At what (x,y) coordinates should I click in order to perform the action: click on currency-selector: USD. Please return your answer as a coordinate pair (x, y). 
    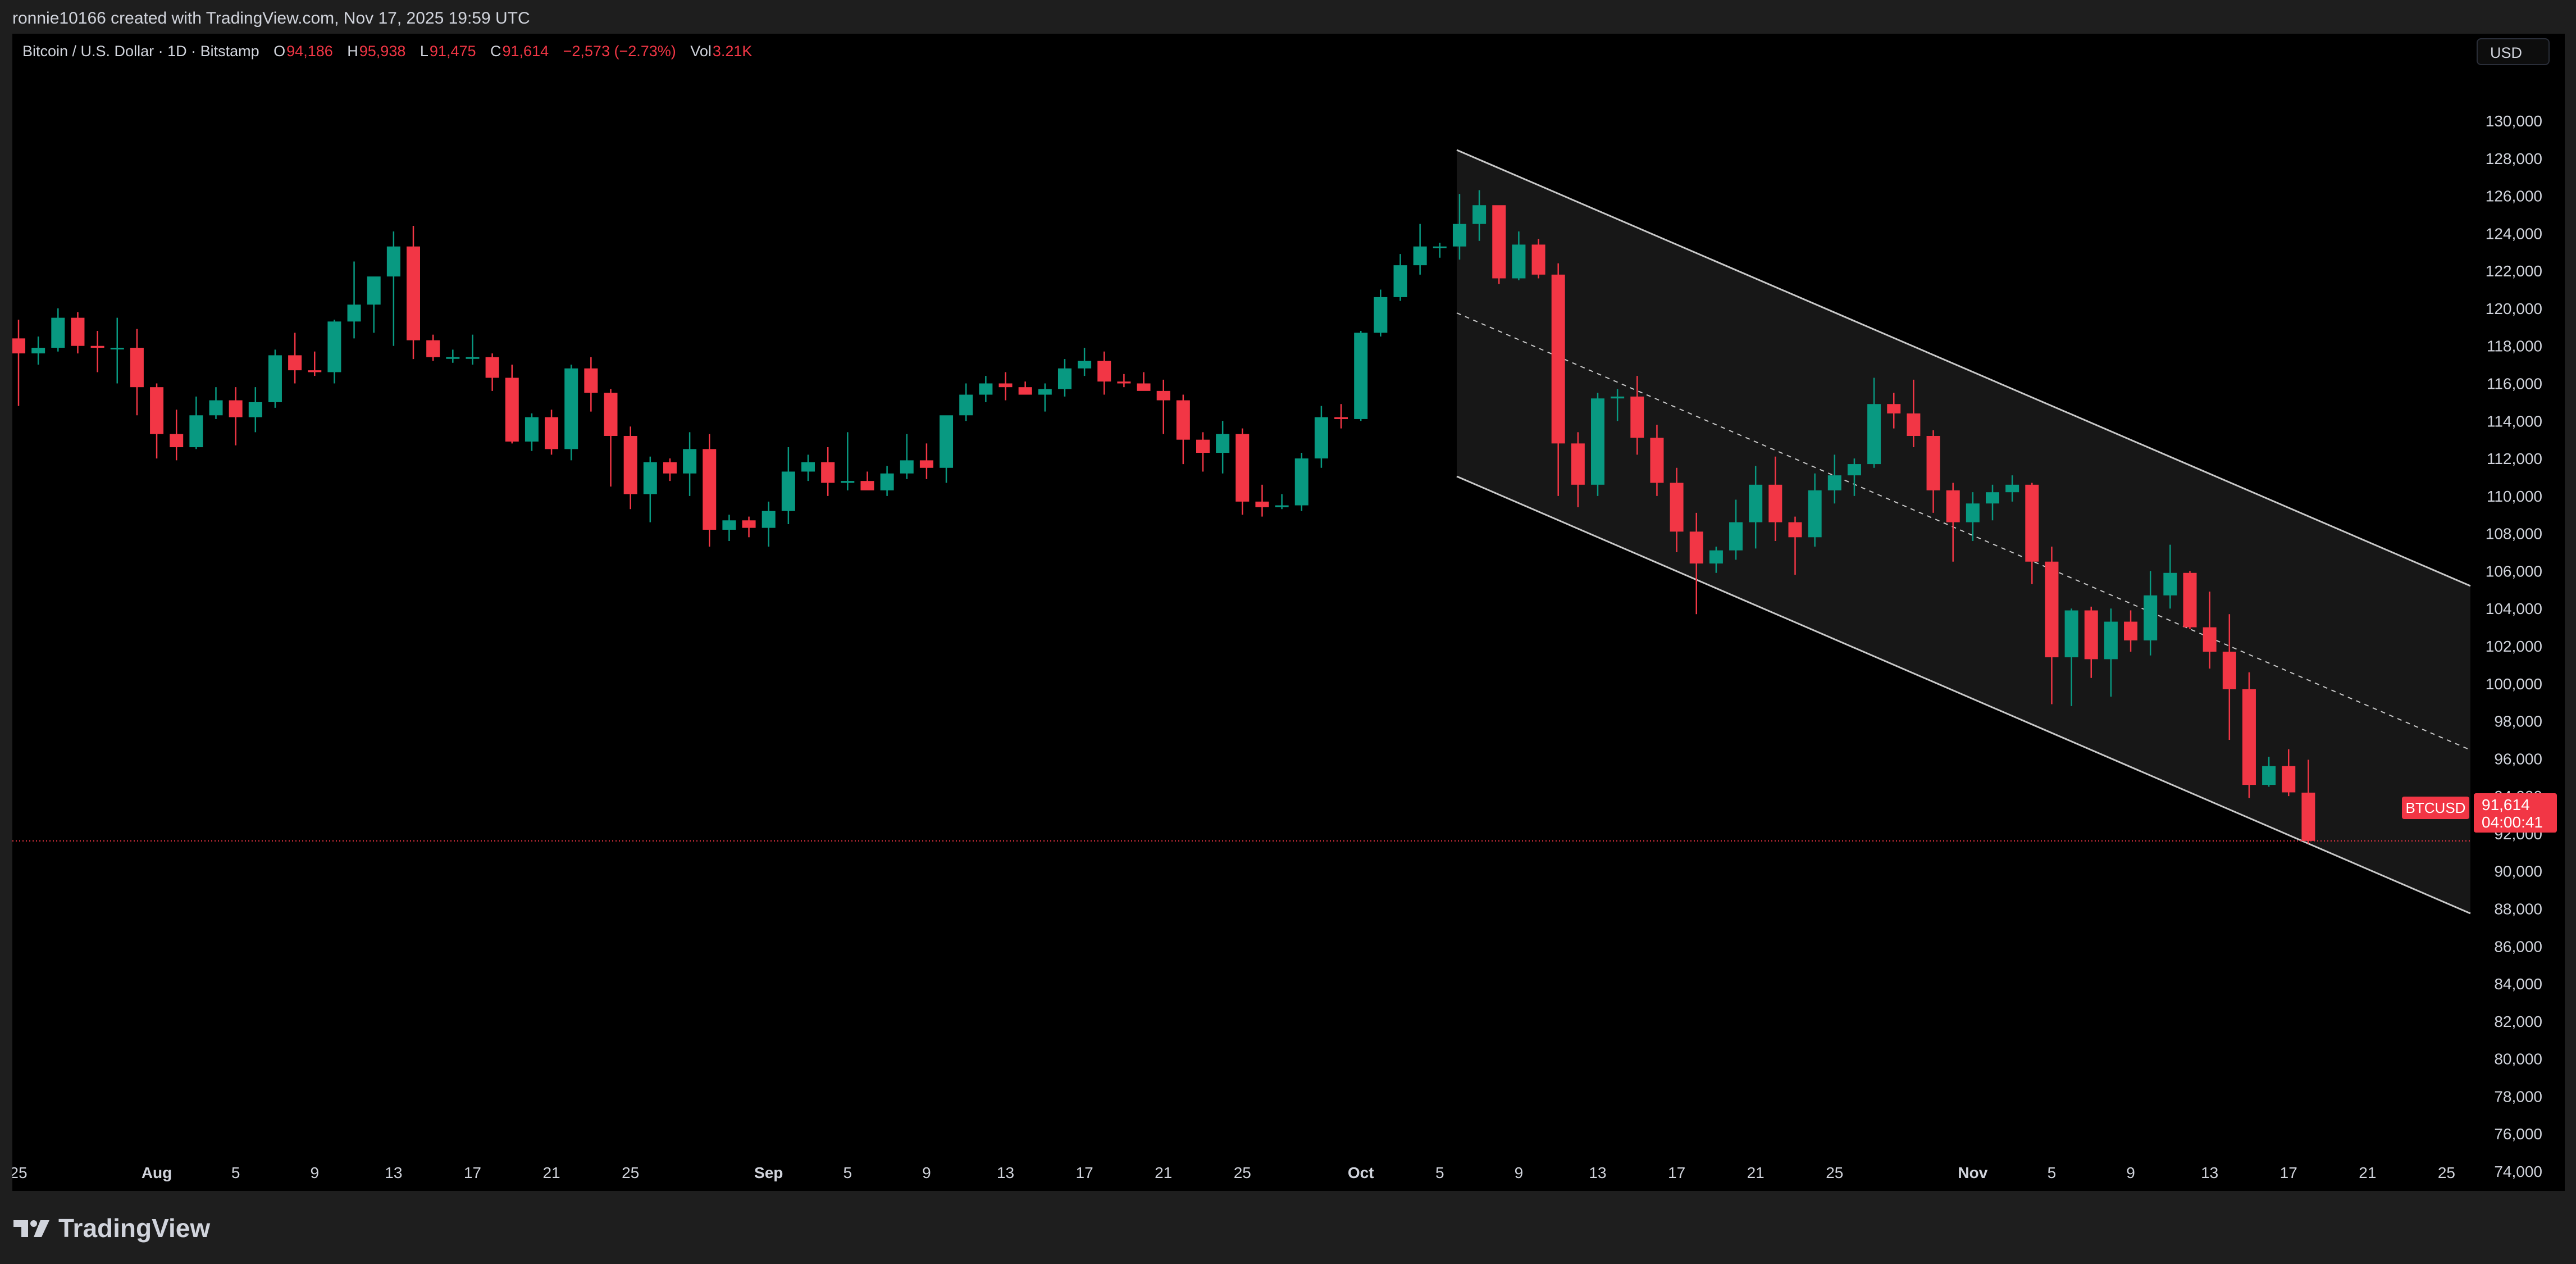
    Looking at the image, I should click on (2513, 51).